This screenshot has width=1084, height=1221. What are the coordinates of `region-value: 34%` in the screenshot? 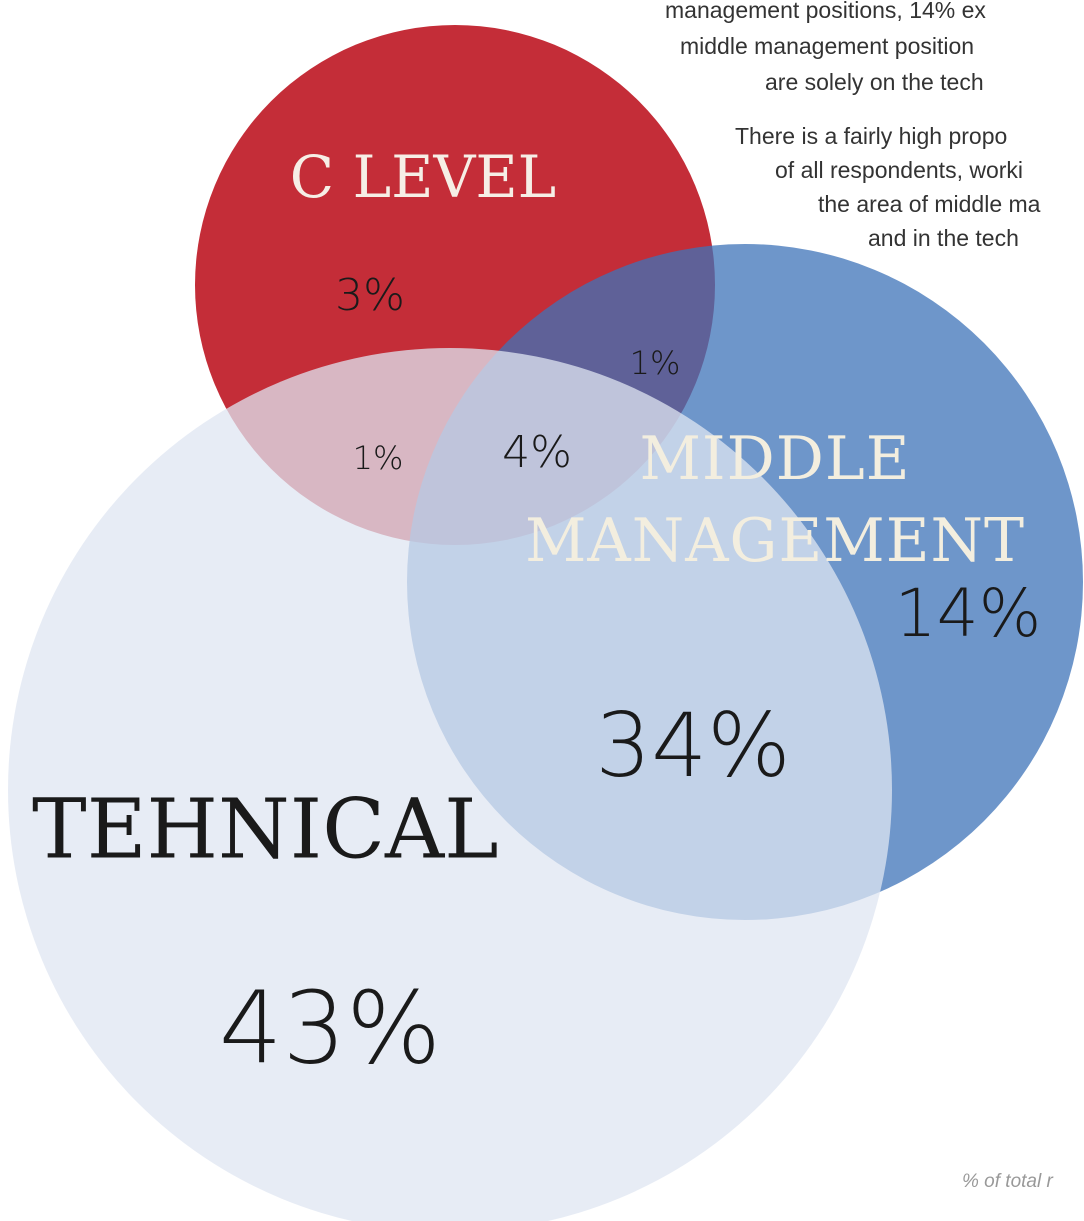 It's located at (693, 745).